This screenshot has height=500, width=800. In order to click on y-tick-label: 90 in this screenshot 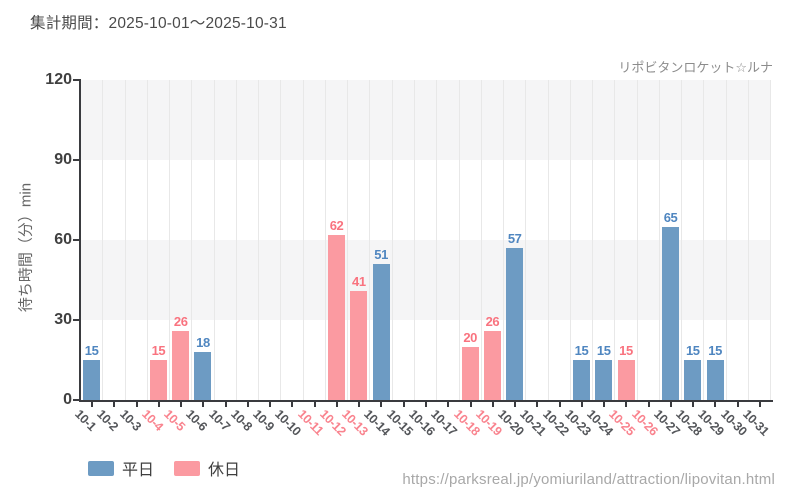, I will do `click(63, 159)`.